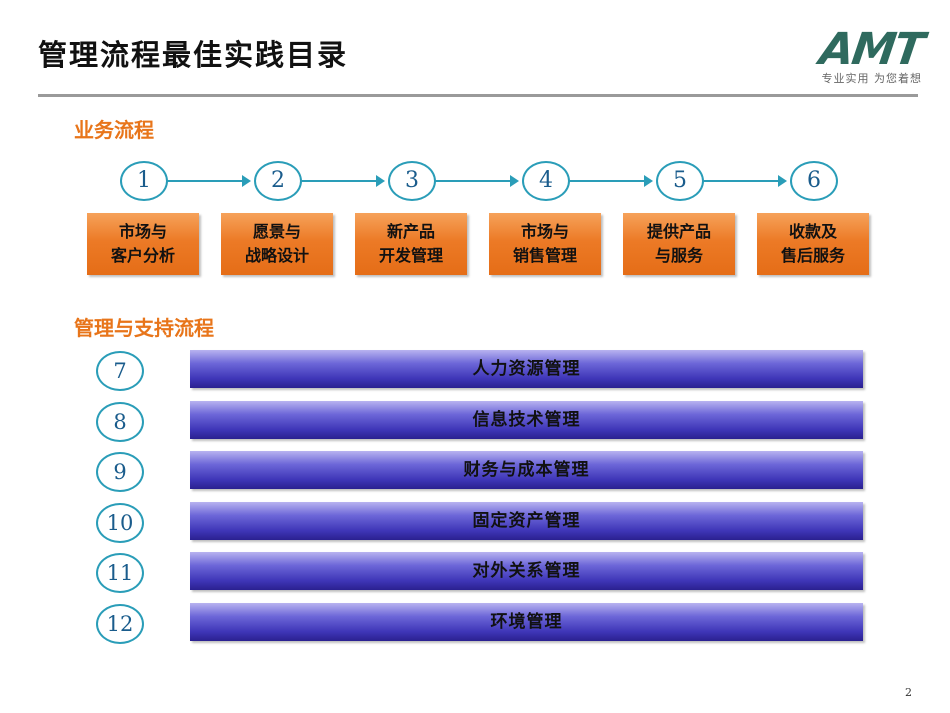 Image resolution: width=950 pixels, height=713 pixels. Describe the element at coordinates (142, 255) in the screenshot. I see `step-line: 客户分析` at that location.